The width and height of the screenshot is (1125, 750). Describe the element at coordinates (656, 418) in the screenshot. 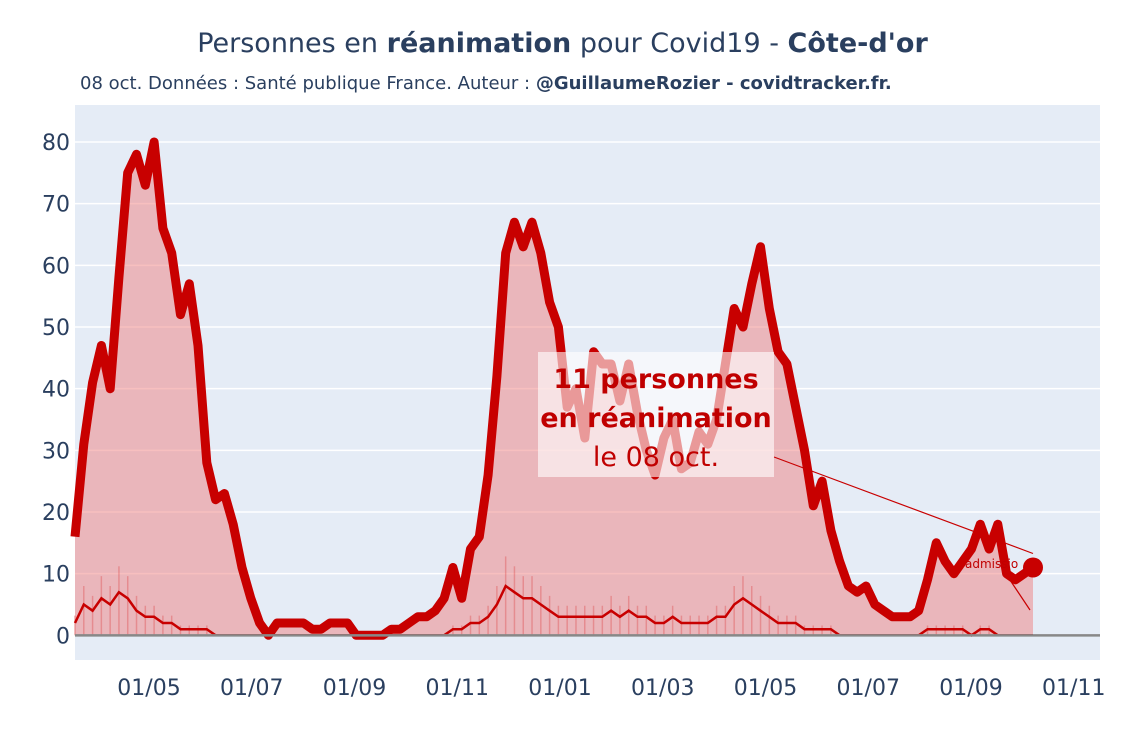

I see `annotation-line-2: en réanimation` at that location.